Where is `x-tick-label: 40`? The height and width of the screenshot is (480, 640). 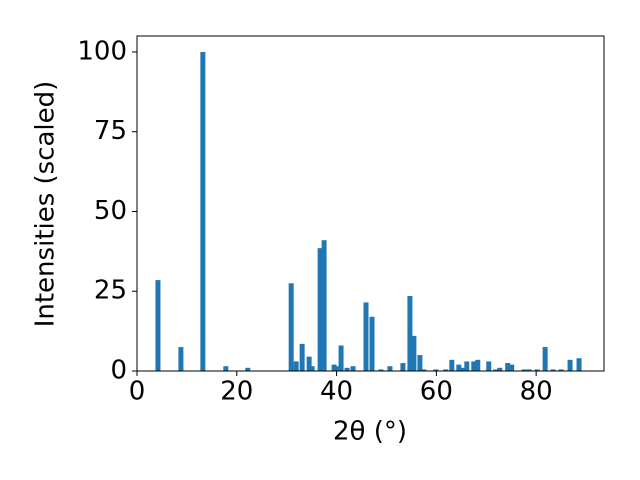
x-tick-label: 40 is located at coordinates (336, 392).